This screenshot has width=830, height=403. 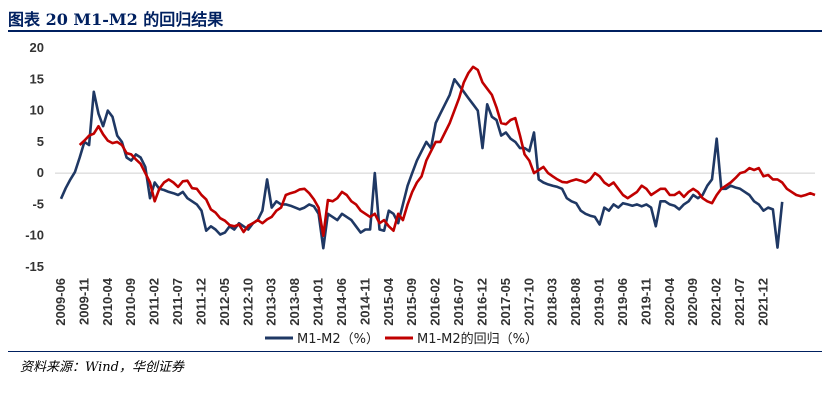 What do you see at coordinates (83, 301) in the screenshot?
I see `x-tick-label: 2009-11` at bounding box center [83, 301].